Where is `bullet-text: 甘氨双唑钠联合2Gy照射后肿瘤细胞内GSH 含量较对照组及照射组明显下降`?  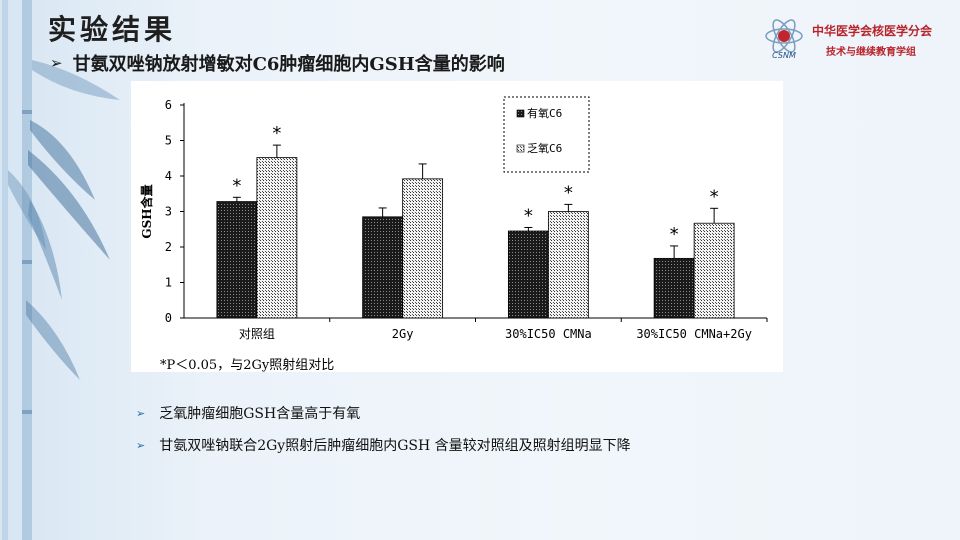 bullet-text: 甘氨双唑钠联合2Gy照射后肿瘤细胞内GSH 含量较对照组及照射组明显下降 is located at coordinates (395, 446).